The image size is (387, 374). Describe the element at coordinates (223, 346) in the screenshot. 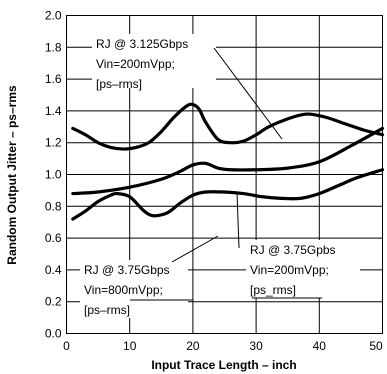

I see `x-tick-labels: 0 10 20 30 40 50` at that location.